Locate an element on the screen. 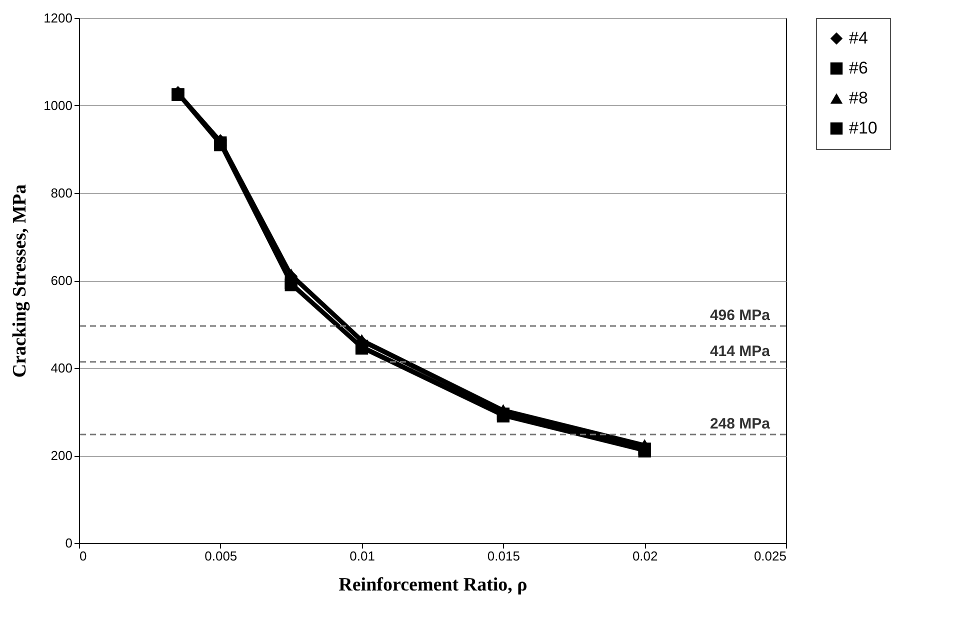  y-tick-label: 1200 is located at coordinates (58, 18).